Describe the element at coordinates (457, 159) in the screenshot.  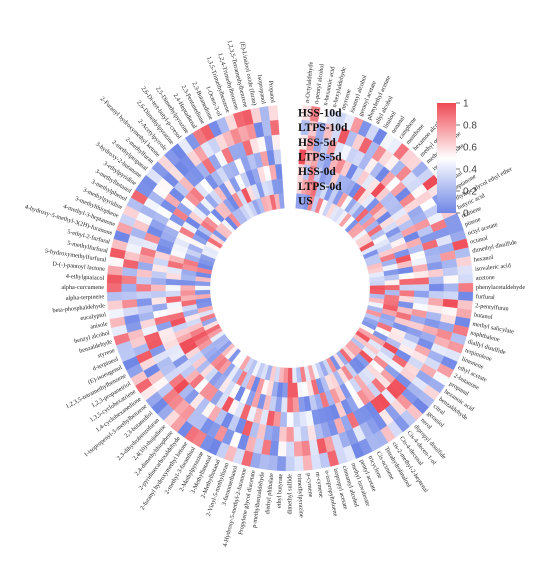
I see `colorbar: 1 0.8 0.6 0.4 0.2 0` at that location.